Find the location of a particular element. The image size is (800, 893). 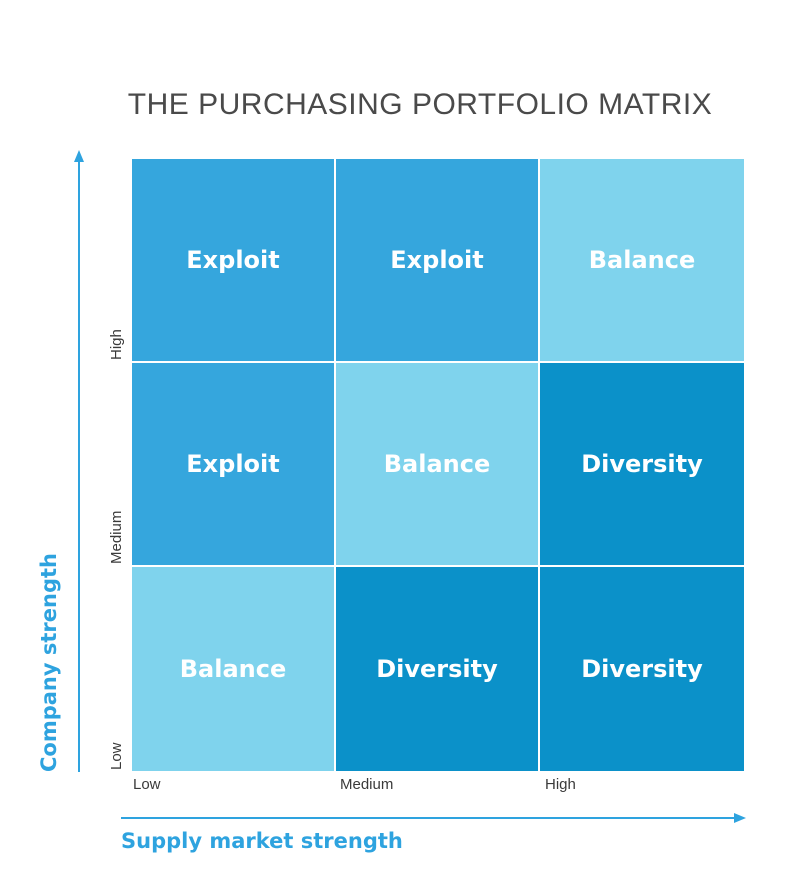

cell-low-low: Balance is located at coordinates (234, 669).